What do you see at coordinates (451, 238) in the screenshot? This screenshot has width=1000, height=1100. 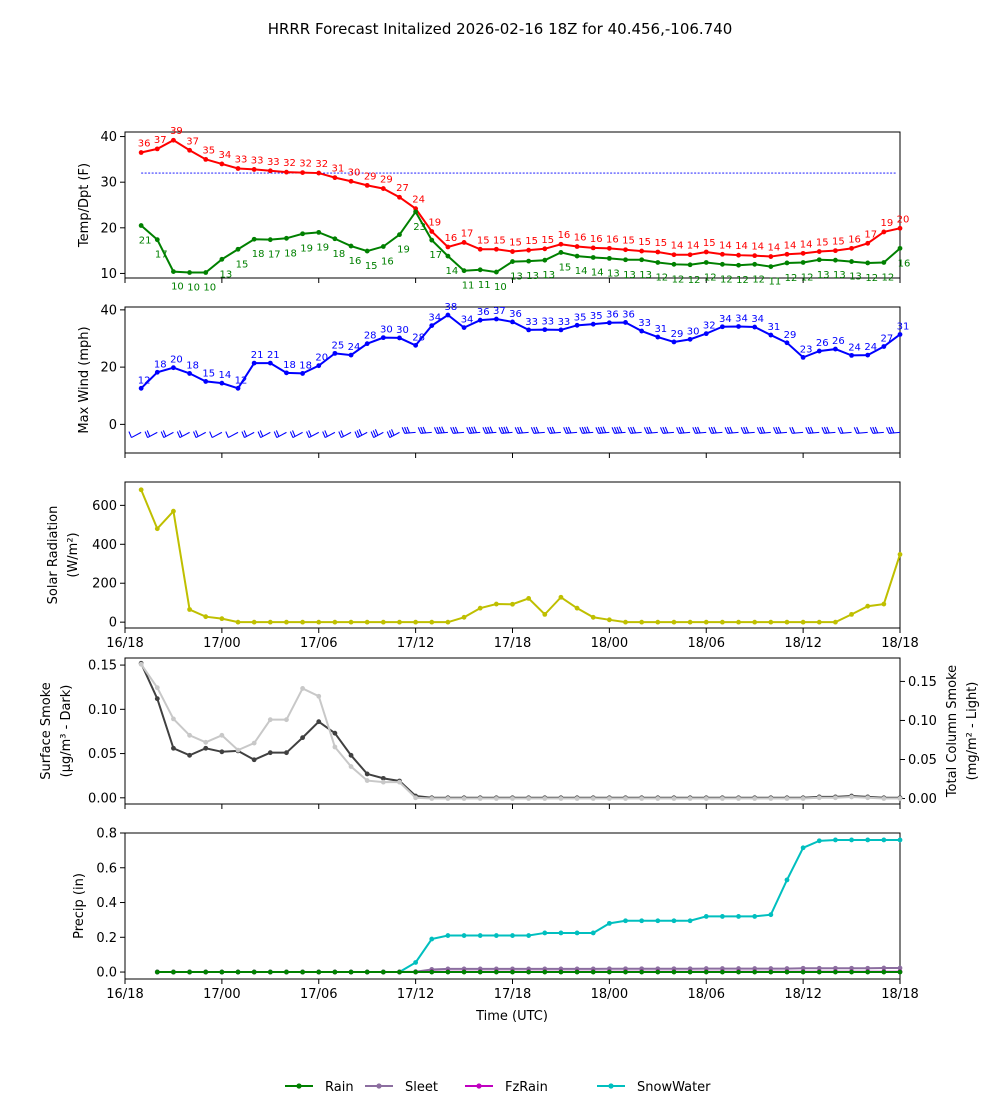 I see `temperature-data-label: 16` at bounding box center [451, 238].